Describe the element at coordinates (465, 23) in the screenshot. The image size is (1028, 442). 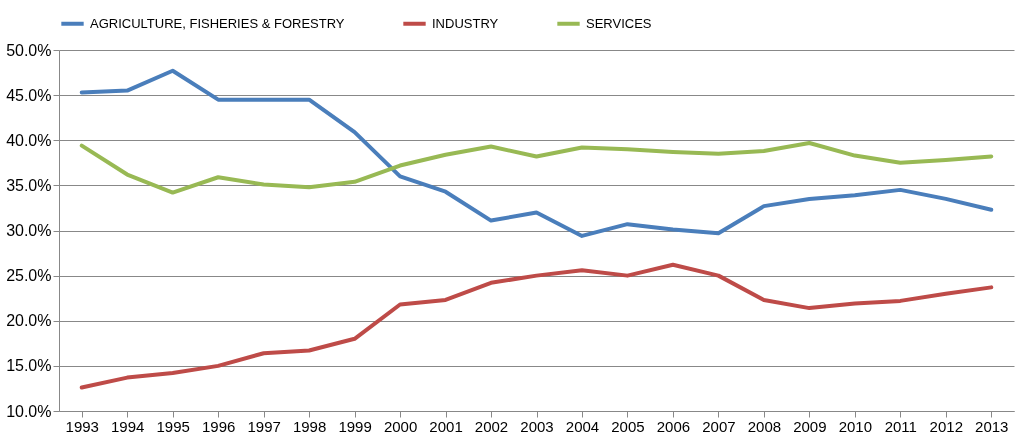
I see `legend-label: INDUSTRY` at that location.